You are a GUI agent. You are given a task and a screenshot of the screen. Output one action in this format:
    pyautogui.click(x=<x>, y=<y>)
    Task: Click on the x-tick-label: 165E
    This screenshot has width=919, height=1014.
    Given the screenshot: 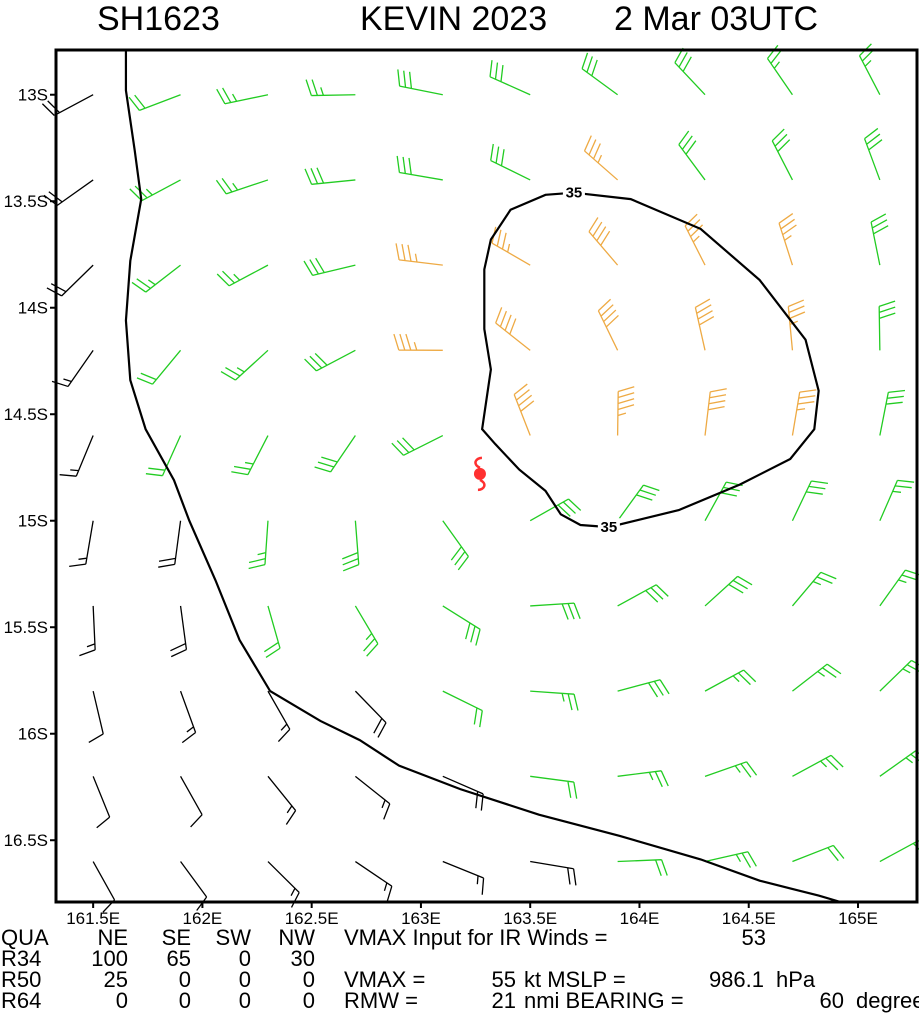 What is the action you would take?
    pyautogui.click(x=858, y=918)
    